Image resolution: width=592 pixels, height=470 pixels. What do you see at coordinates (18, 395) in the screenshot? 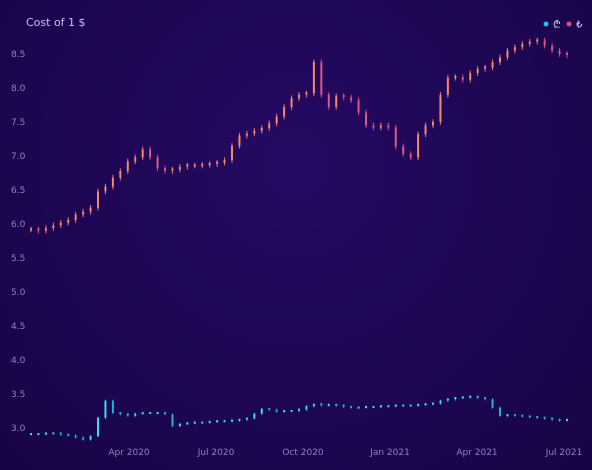
I see `y-tick-label: 3.5` at bounding box center [18, 395].